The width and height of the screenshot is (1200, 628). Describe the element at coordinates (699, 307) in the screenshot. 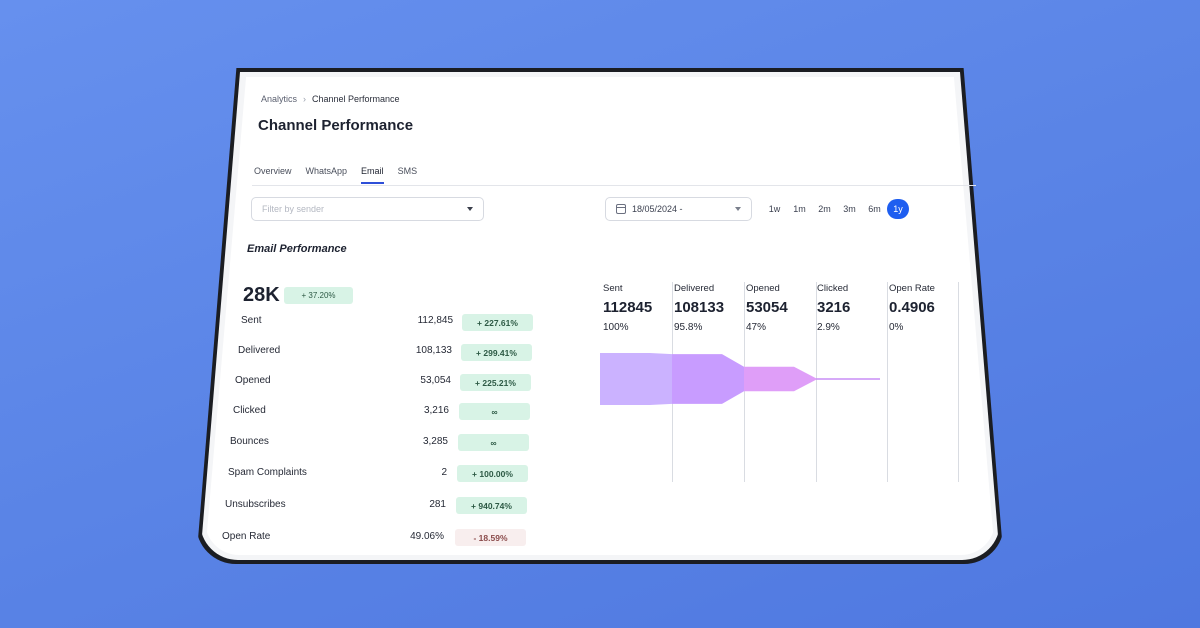

I see `funnel-value-delivered: 108133` at that location.